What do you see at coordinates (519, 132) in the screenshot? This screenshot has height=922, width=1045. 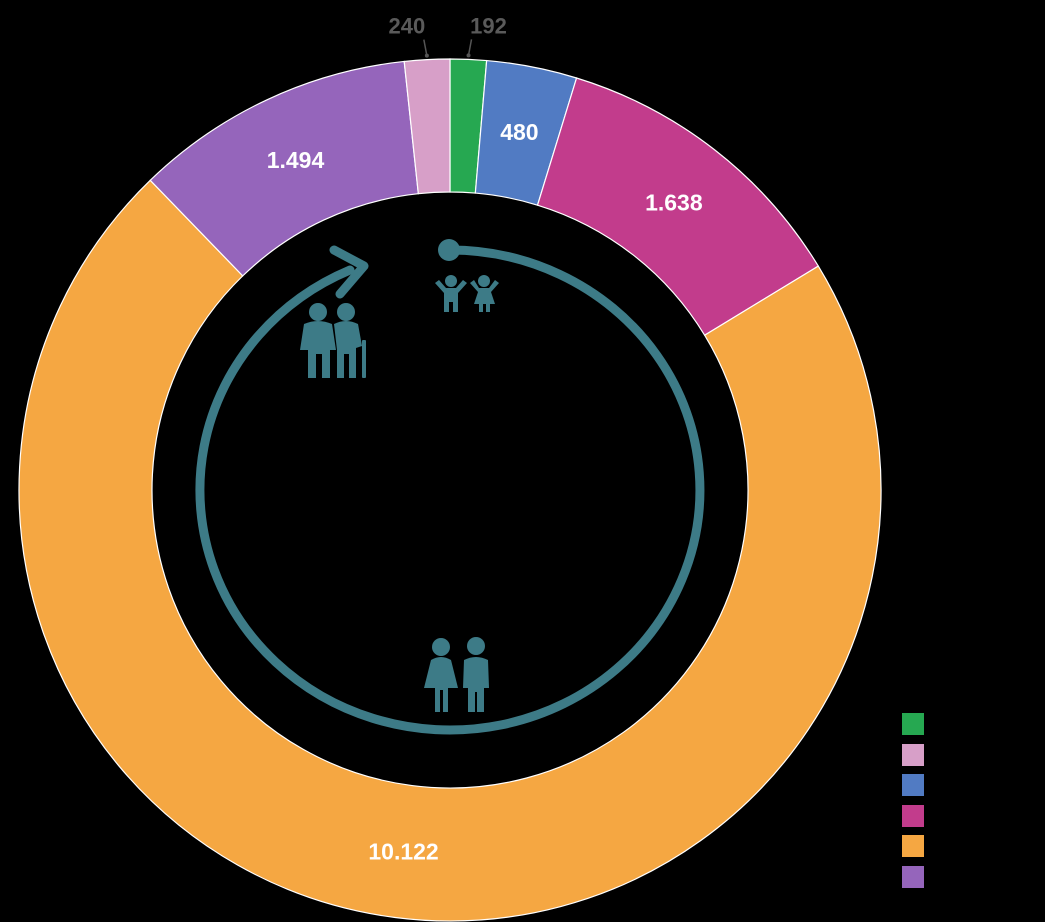 I see `slice-label-1: 480` at bounding box center [519, 132].